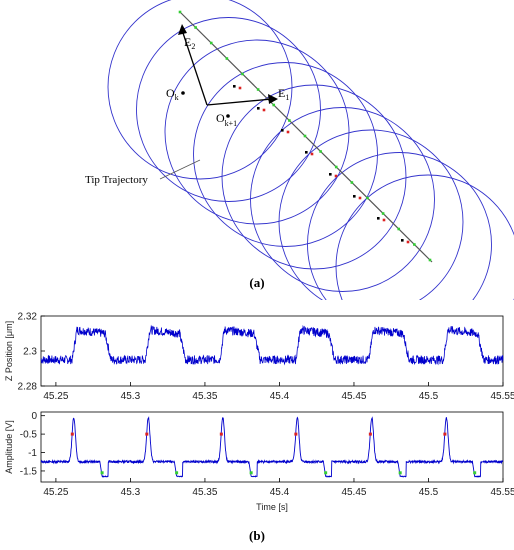 The image size is (514, 550). I want to click on caption-b: (b), so click(257, 535).